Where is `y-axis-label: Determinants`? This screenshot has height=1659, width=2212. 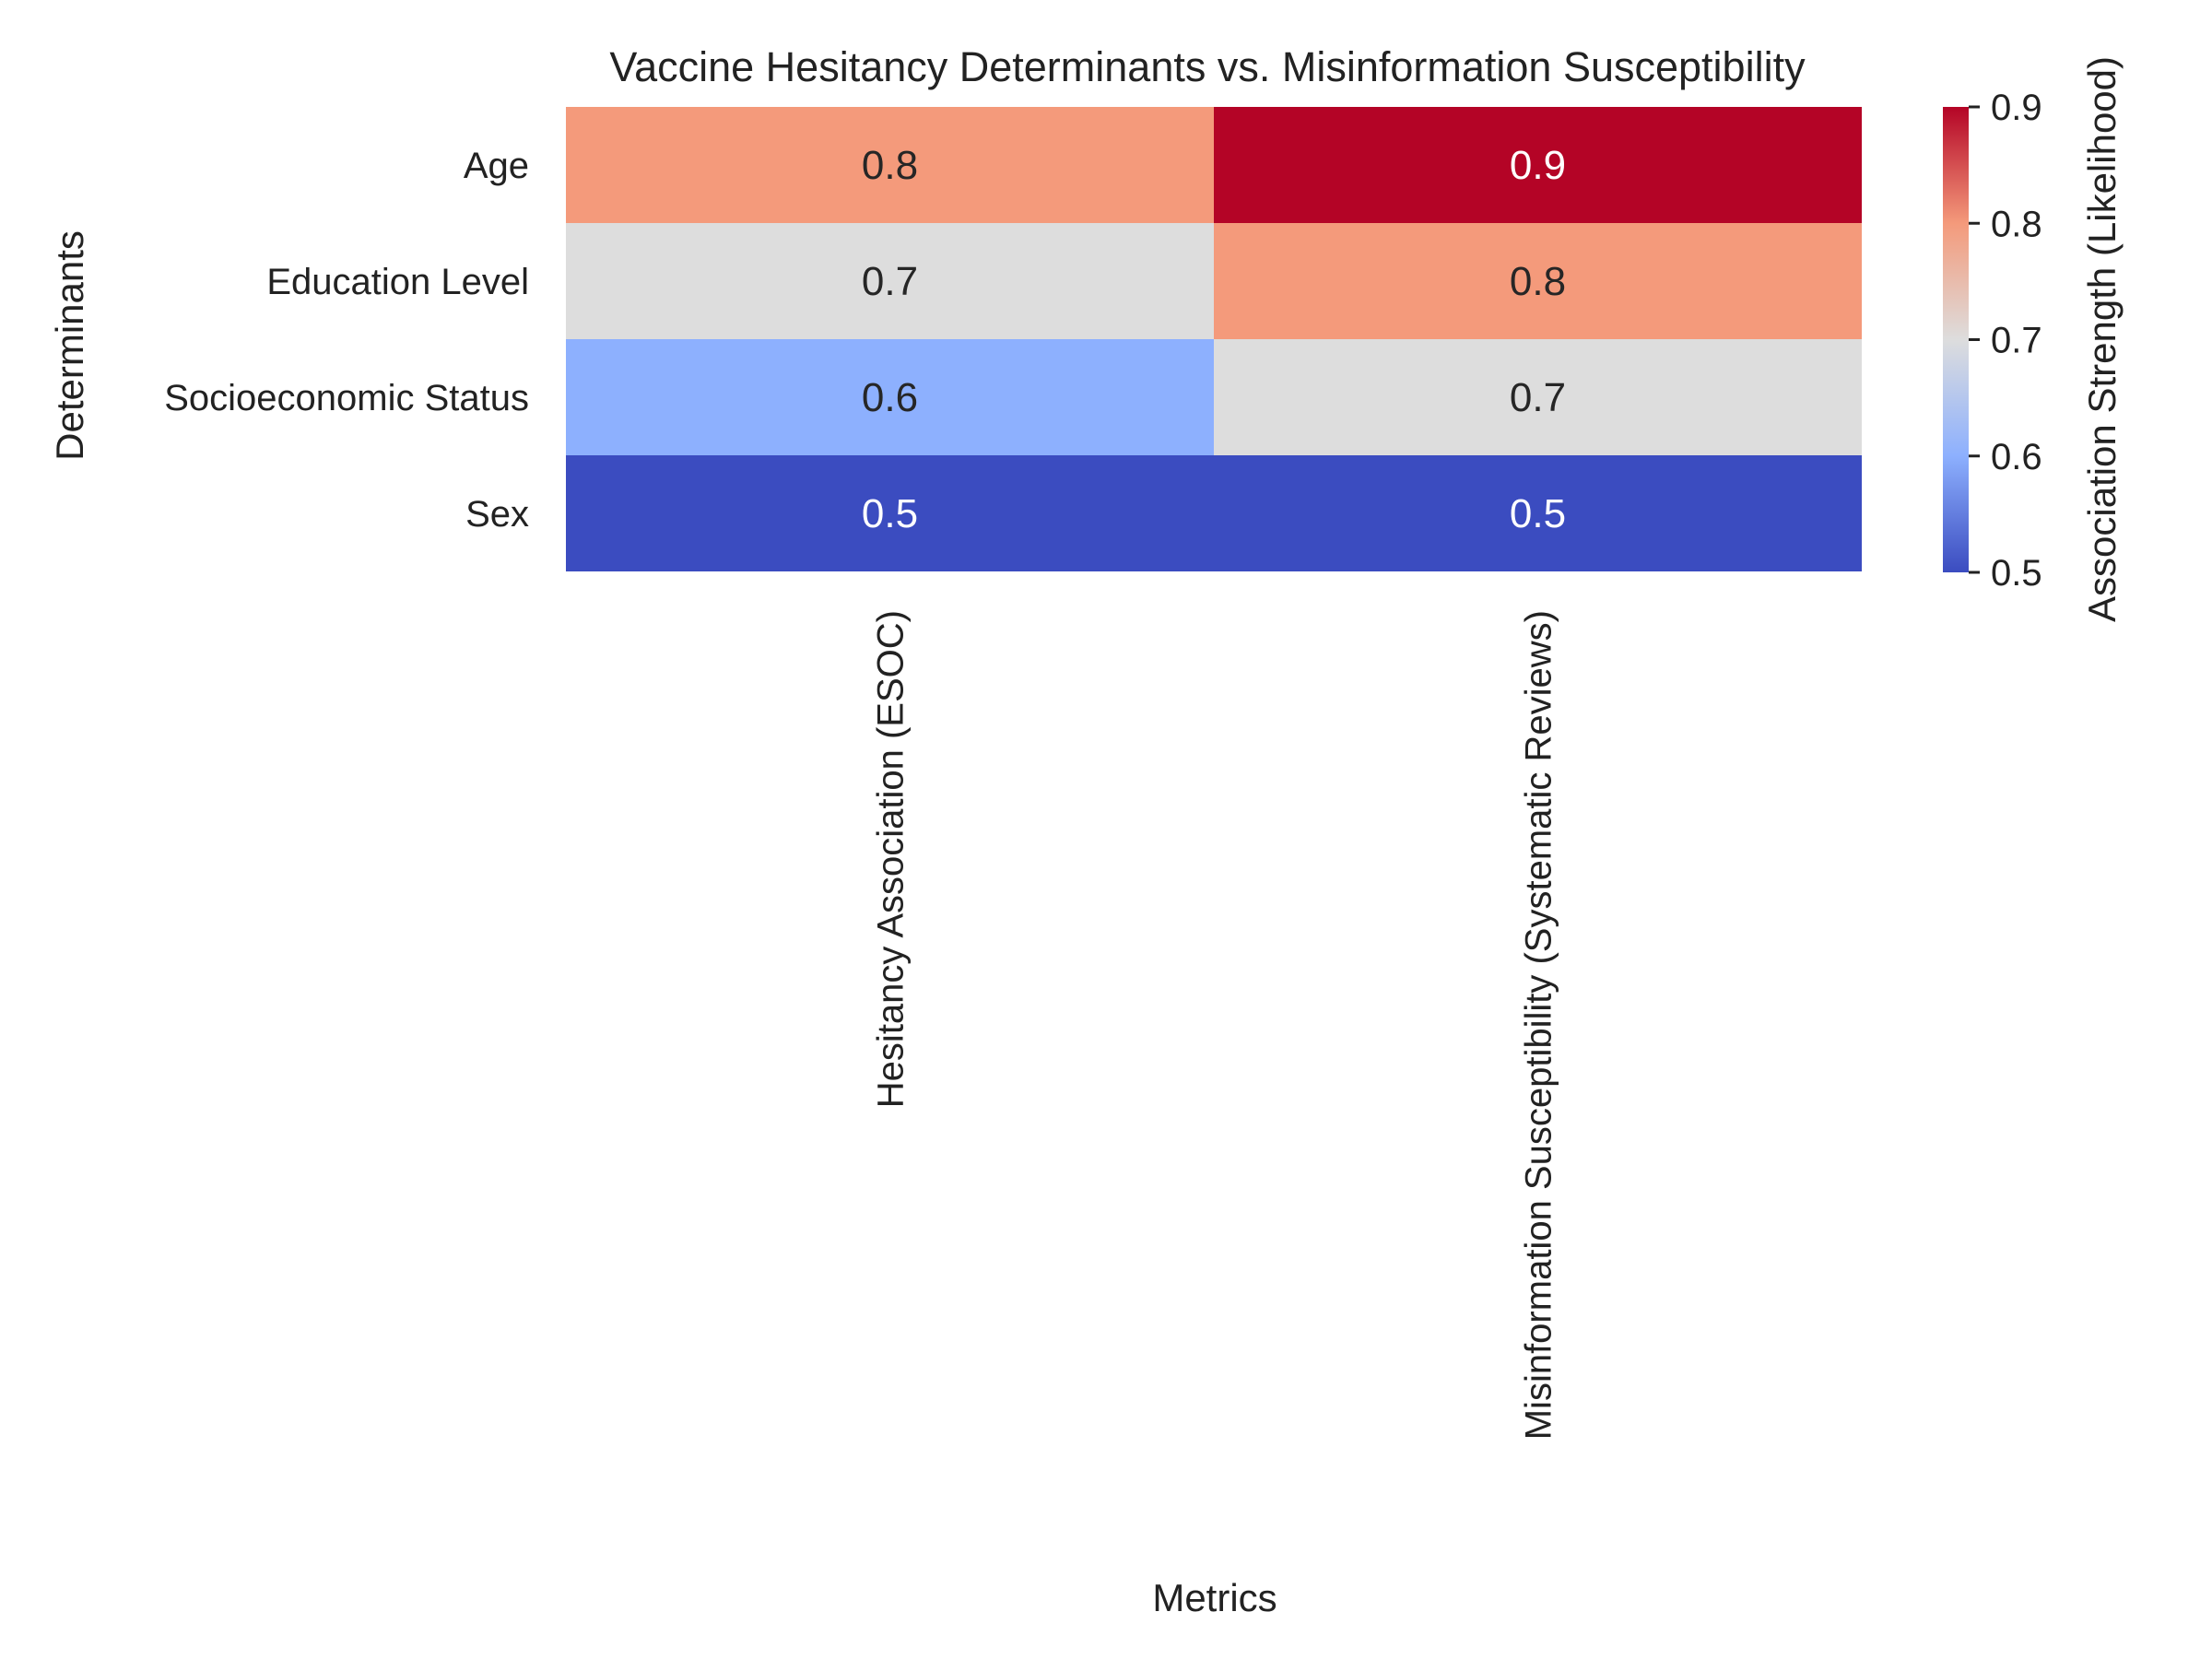
y-axis-label: Determinants is located at coordinates (69, 345).